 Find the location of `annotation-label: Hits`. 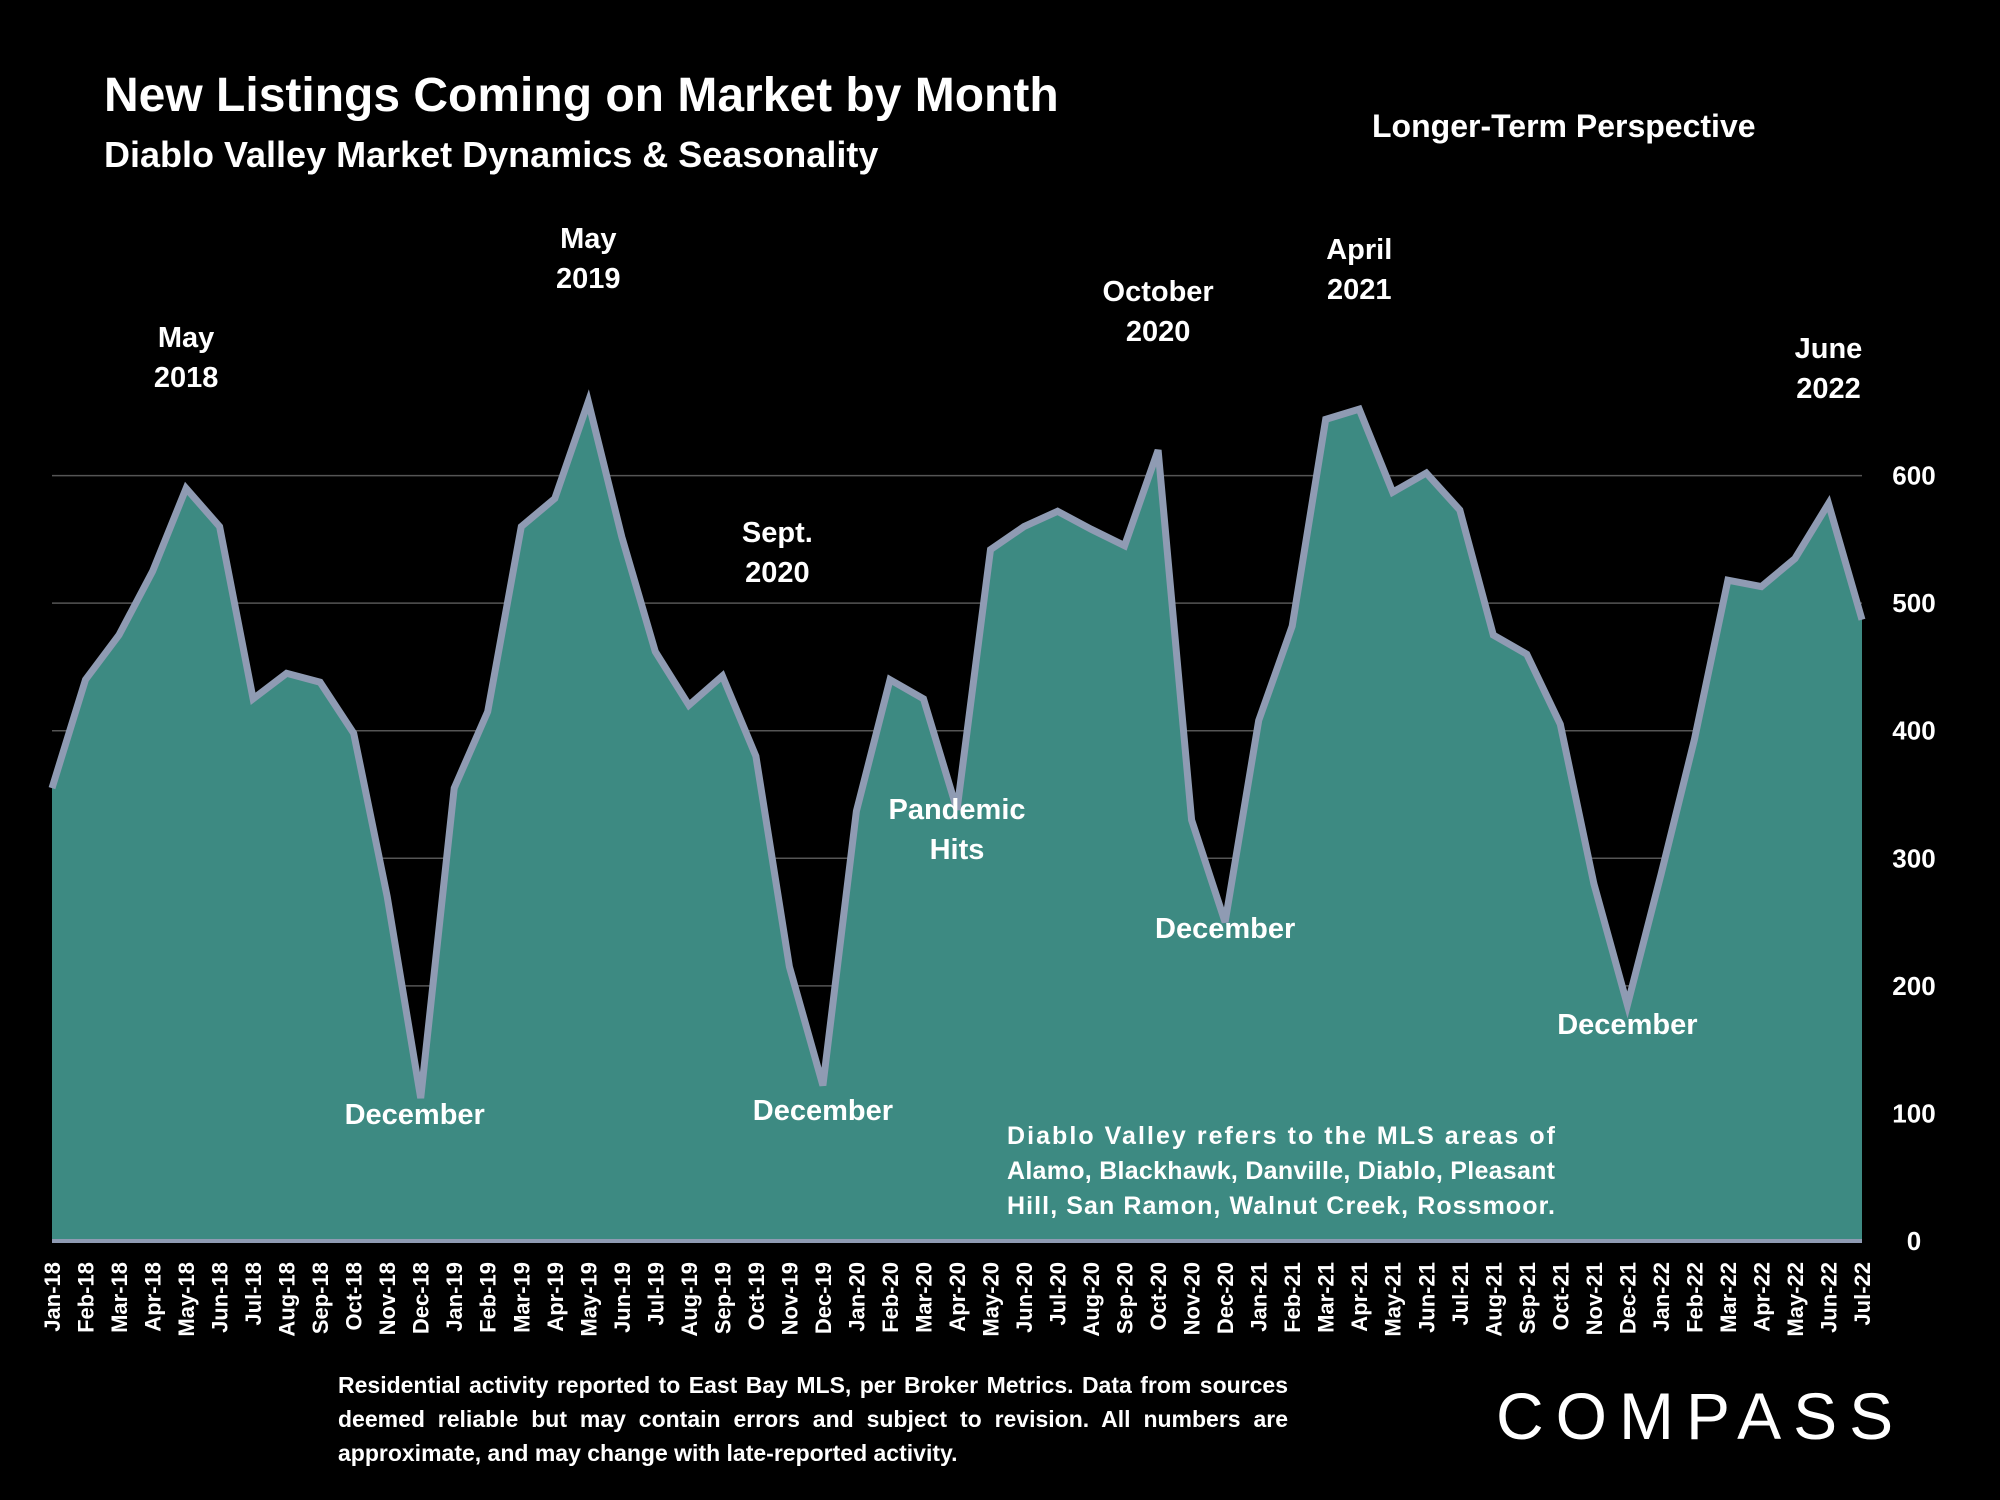

annotation-label: Hits is located at coordinates (957, 850).